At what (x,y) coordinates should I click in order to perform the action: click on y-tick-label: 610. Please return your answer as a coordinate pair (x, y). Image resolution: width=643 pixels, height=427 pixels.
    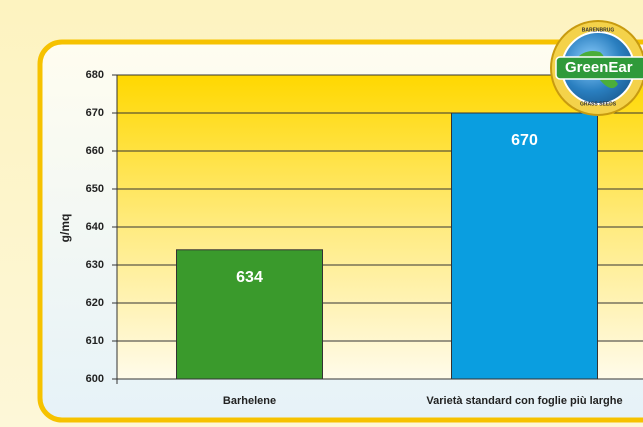
    Looking at the image, I should click on (95, 341).